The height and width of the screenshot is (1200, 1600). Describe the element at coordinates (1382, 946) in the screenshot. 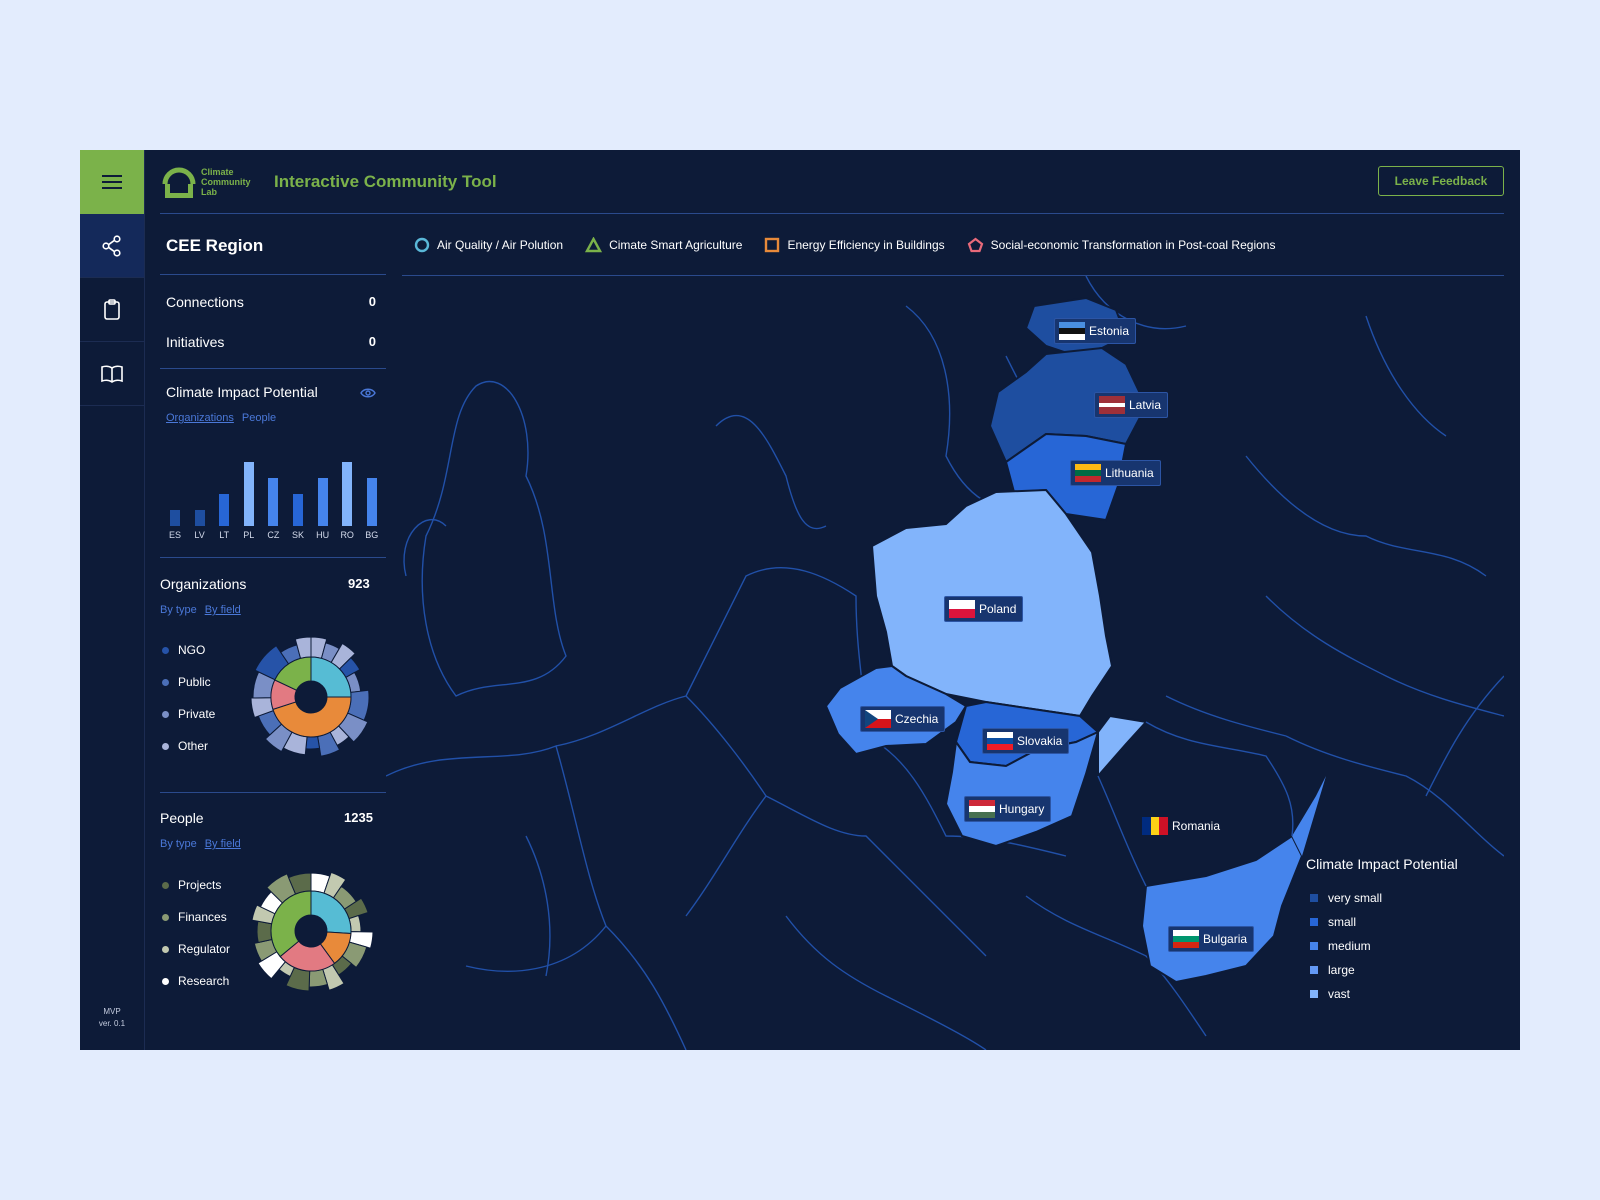

I see `legend-item: medium` at that location.